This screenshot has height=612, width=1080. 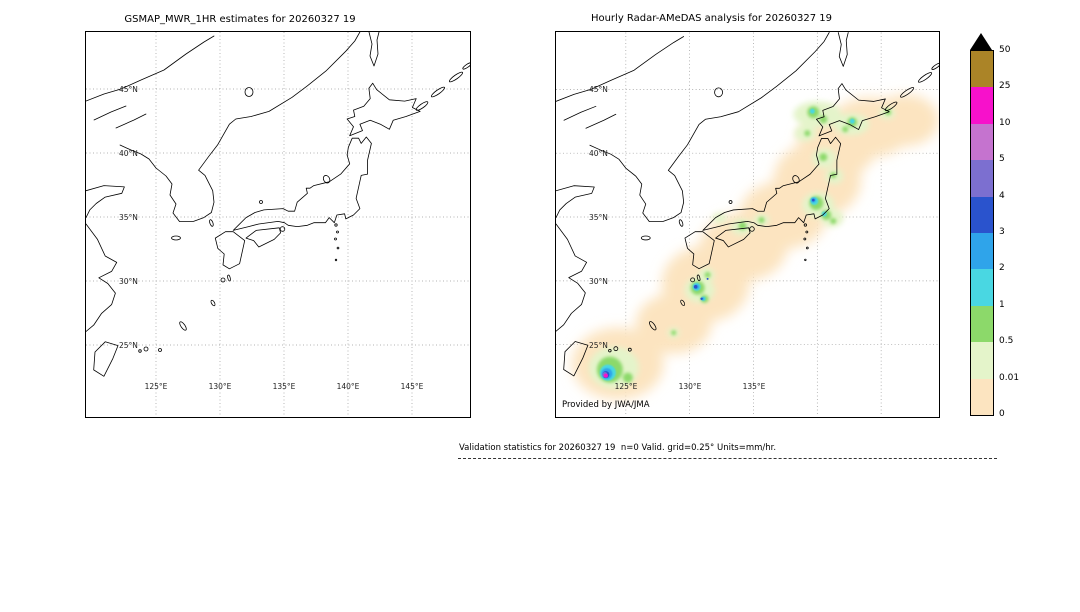 What do you see at coordinates (605, 375) in the screenshot?
I see `precip-magenta-layer` at bounding box center [605, 375].